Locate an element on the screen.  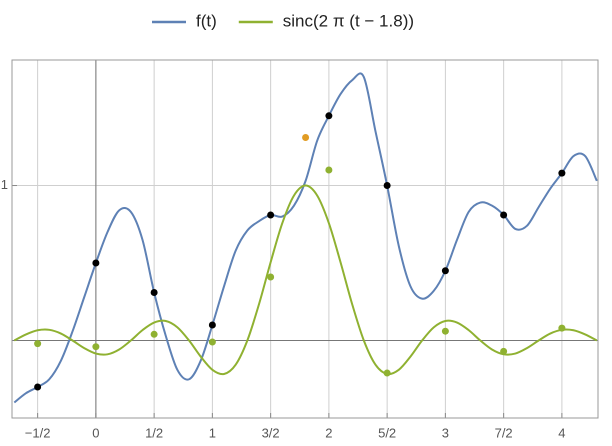
x-tick-label: 1 is located at coordinates (212, 432).